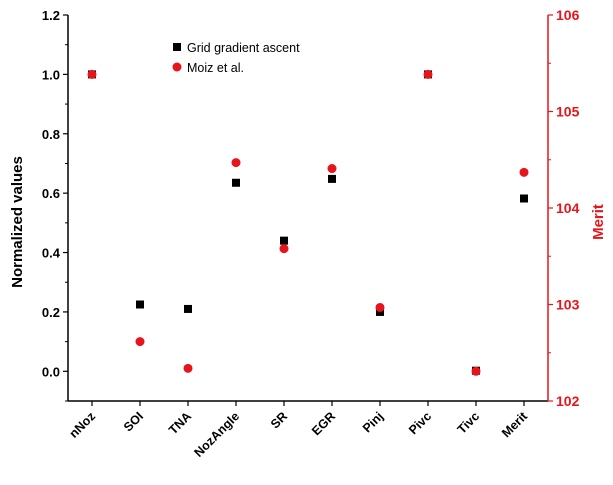 Image resolution: width=613 pixels, height=485 pixels. What do you see at coordinates (51, 312) in the screenshot?
I see `y-tick-label-left: 0.2` at bounding box center [51, 312].